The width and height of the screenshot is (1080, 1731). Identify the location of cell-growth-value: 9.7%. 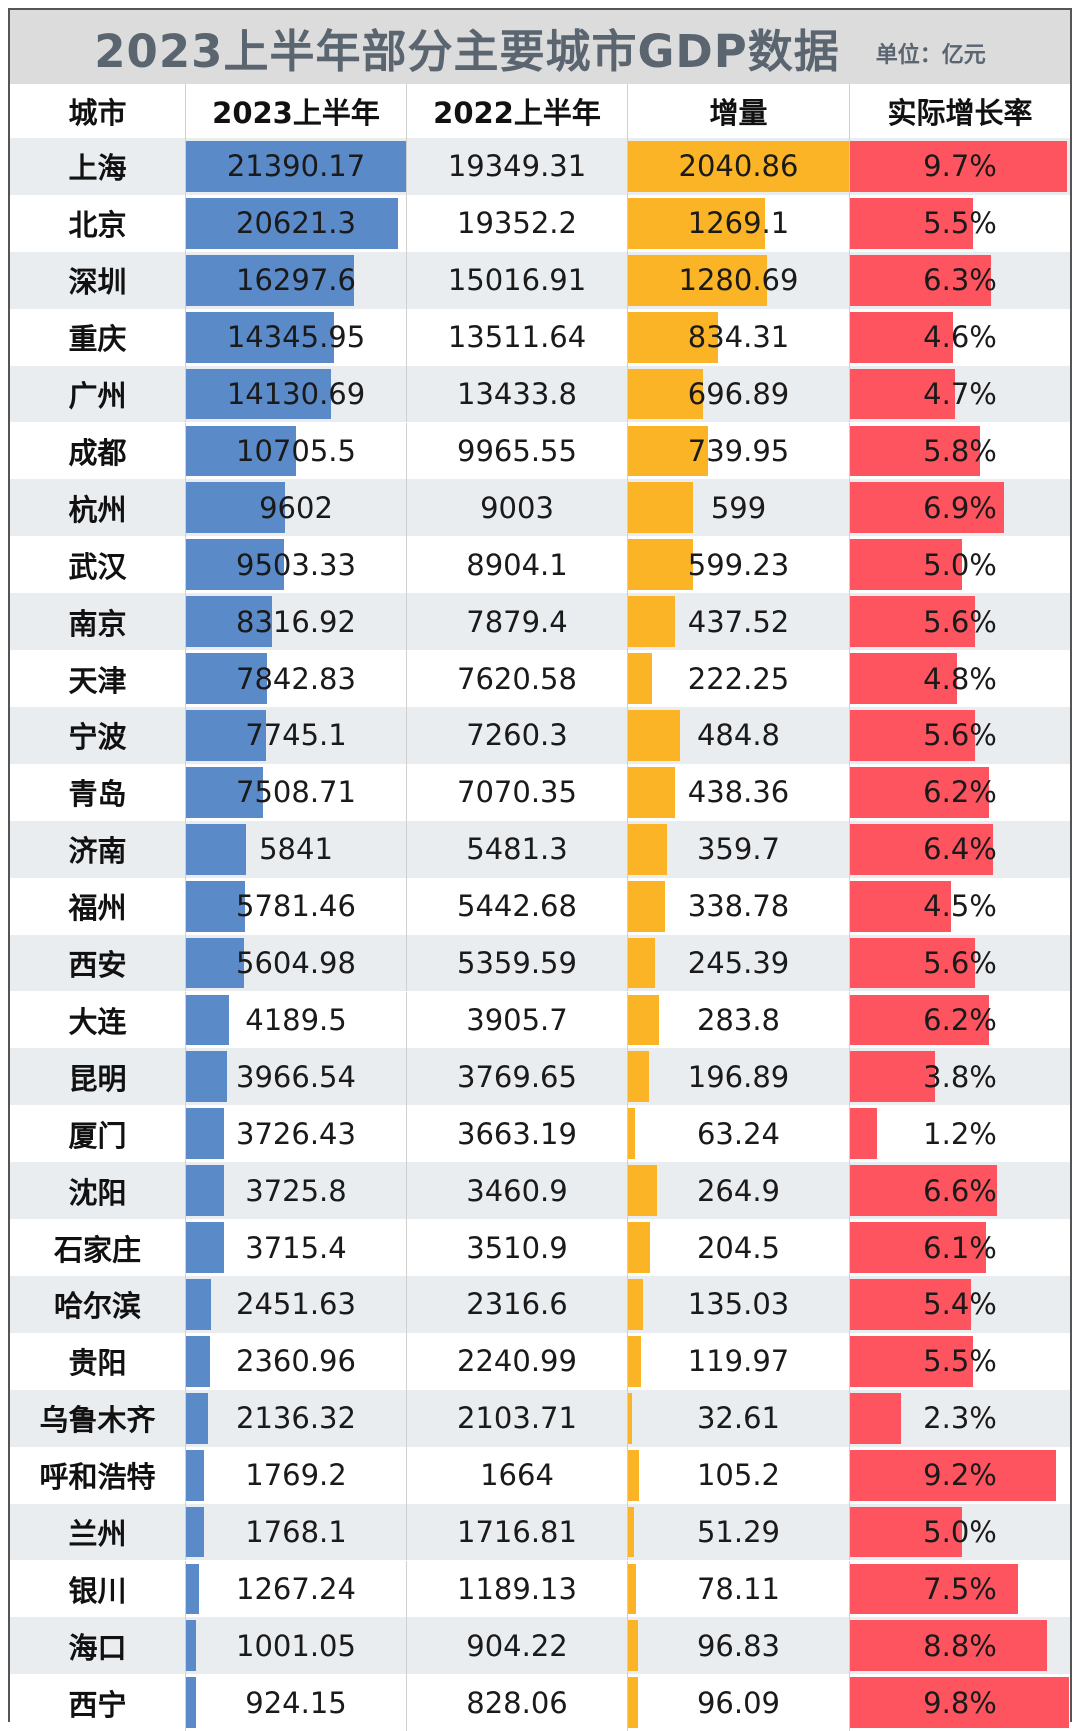
(960, 166).